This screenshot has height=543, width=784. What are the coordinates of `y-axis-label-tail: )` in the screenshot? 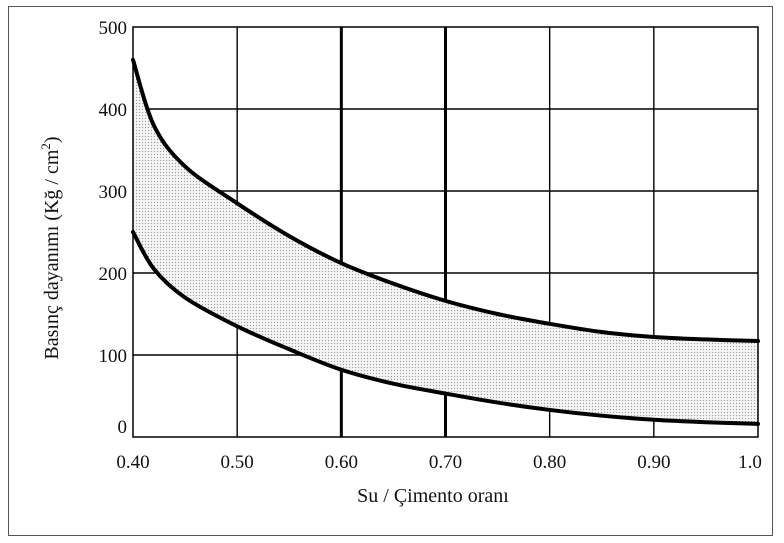 It's located at (52, 139).